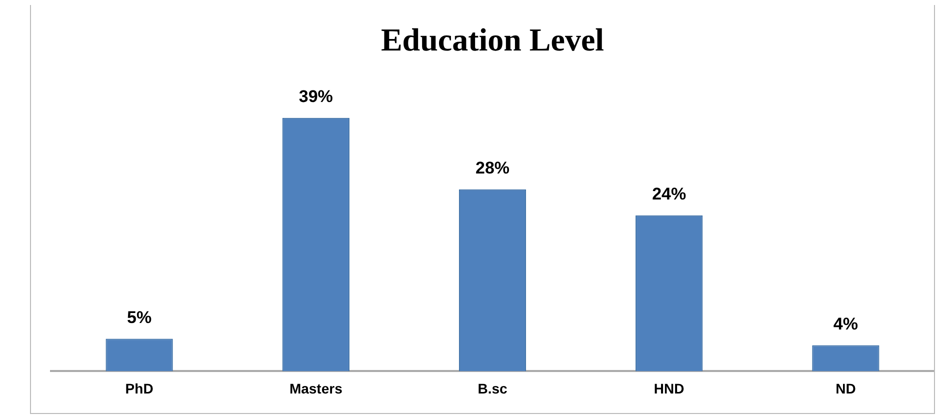 The height and width of the screenshot is (417, 939). Describe the element at coordinates (316, 388) in the screenshot. I see `x-tick-label: Masters` at that location.